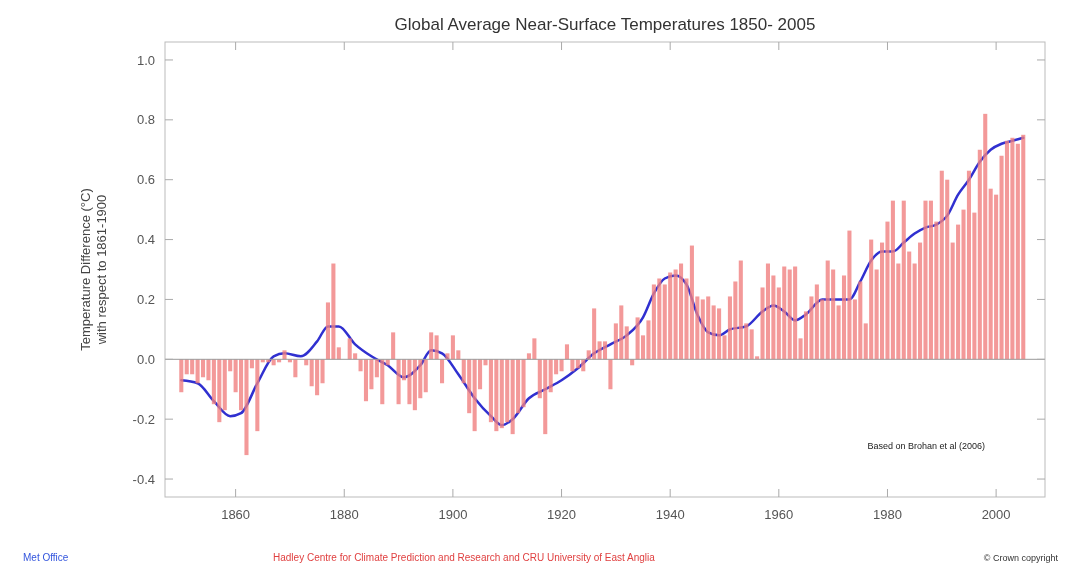 The width and height of the screenshot is (1074, 580). I want to click on y-tick-label: 0.0, so click(145, 359).